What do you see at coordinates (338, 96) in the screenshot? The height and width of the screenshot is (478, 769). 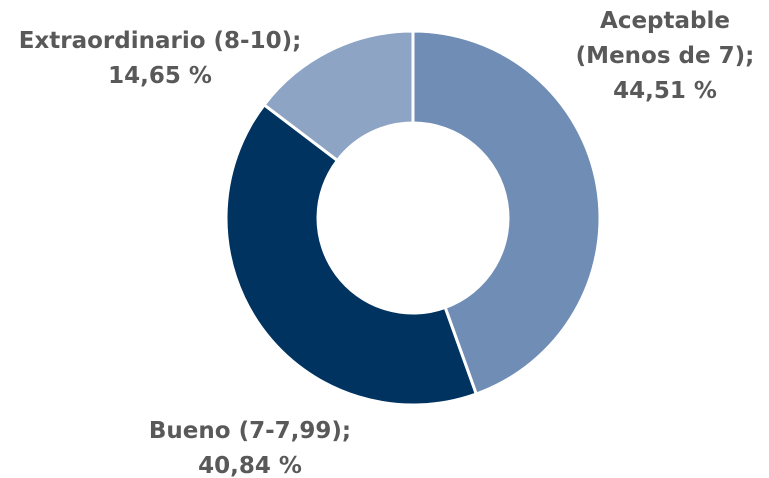 I see `donut-slice` at bounding box center [338, 96].